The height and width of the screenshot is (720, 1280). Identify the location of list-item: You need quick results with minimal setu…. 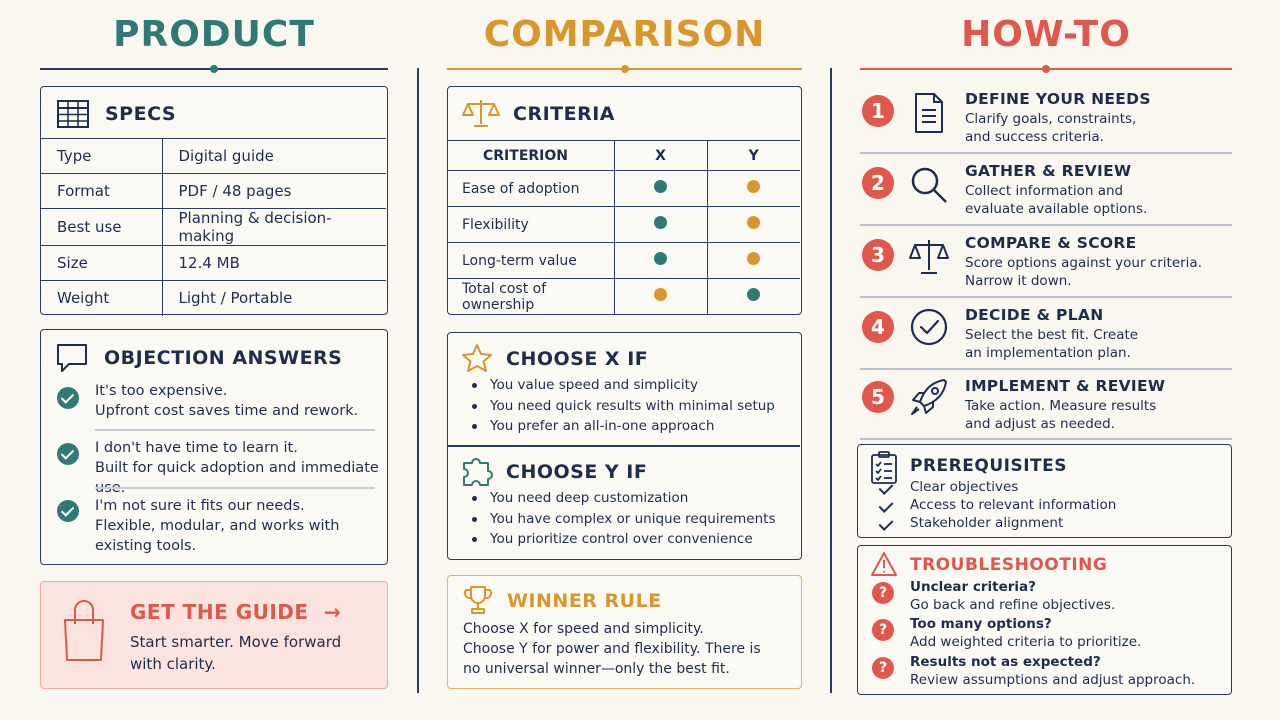
(622, 406).